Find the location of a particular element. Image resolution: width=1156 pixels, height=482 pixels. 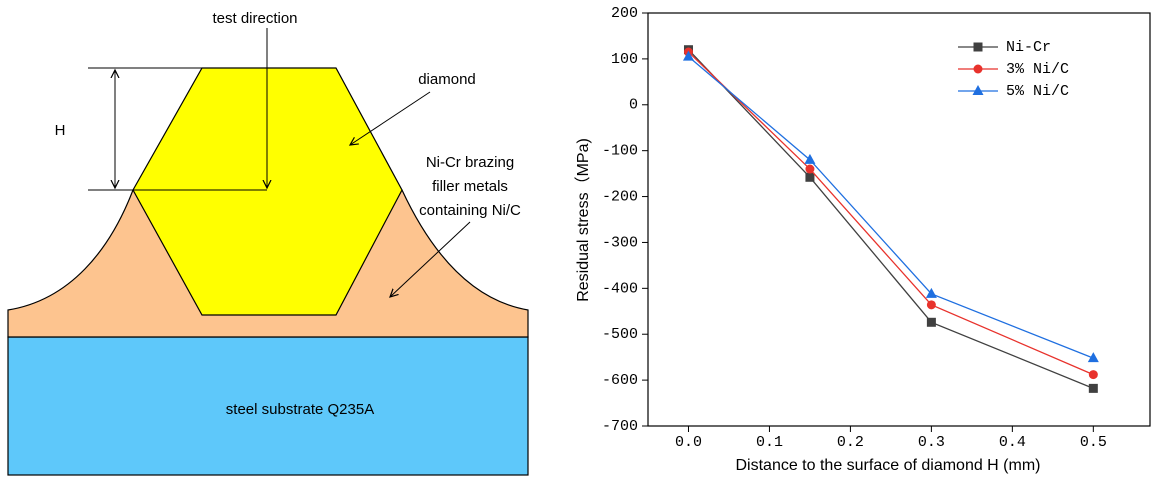

y-tick-label: -100 is located at coordinates (620, 151).